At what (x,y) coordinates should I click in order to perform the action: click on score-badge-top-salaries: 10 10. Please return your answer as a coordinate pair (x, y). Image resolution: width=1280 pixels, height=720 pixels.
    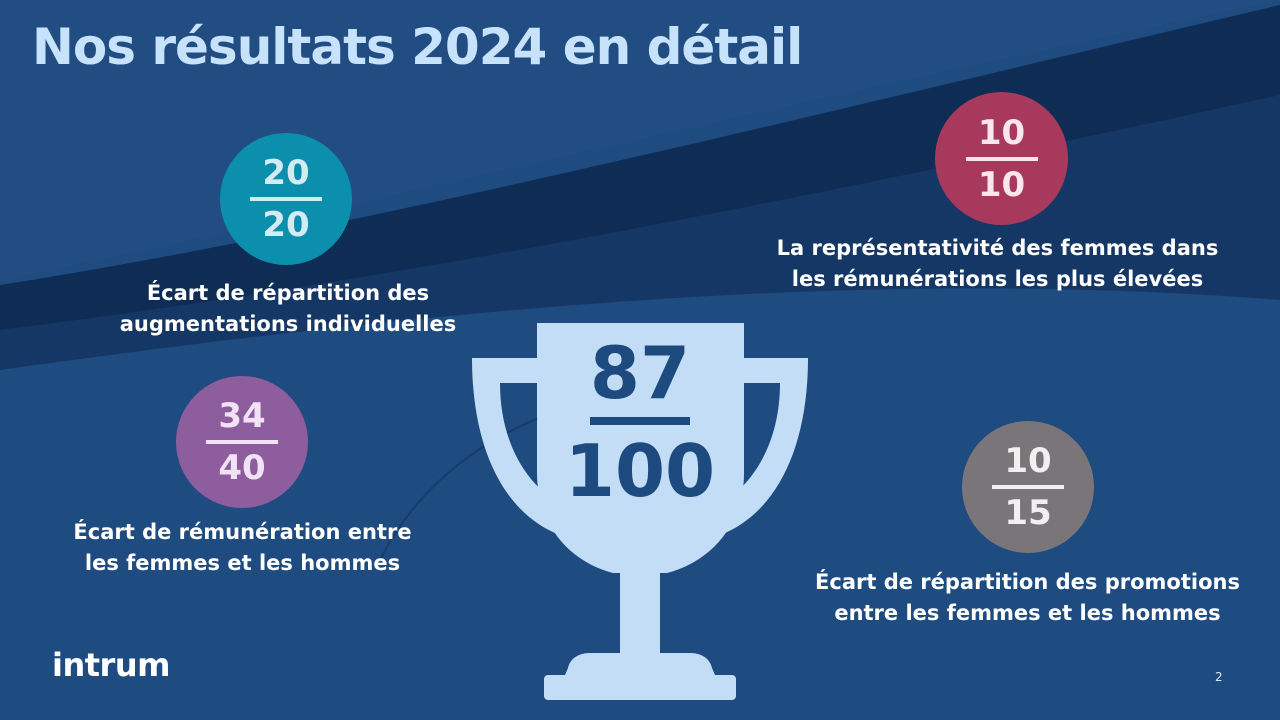
    Looking at the image, I should click on (1001, 158).